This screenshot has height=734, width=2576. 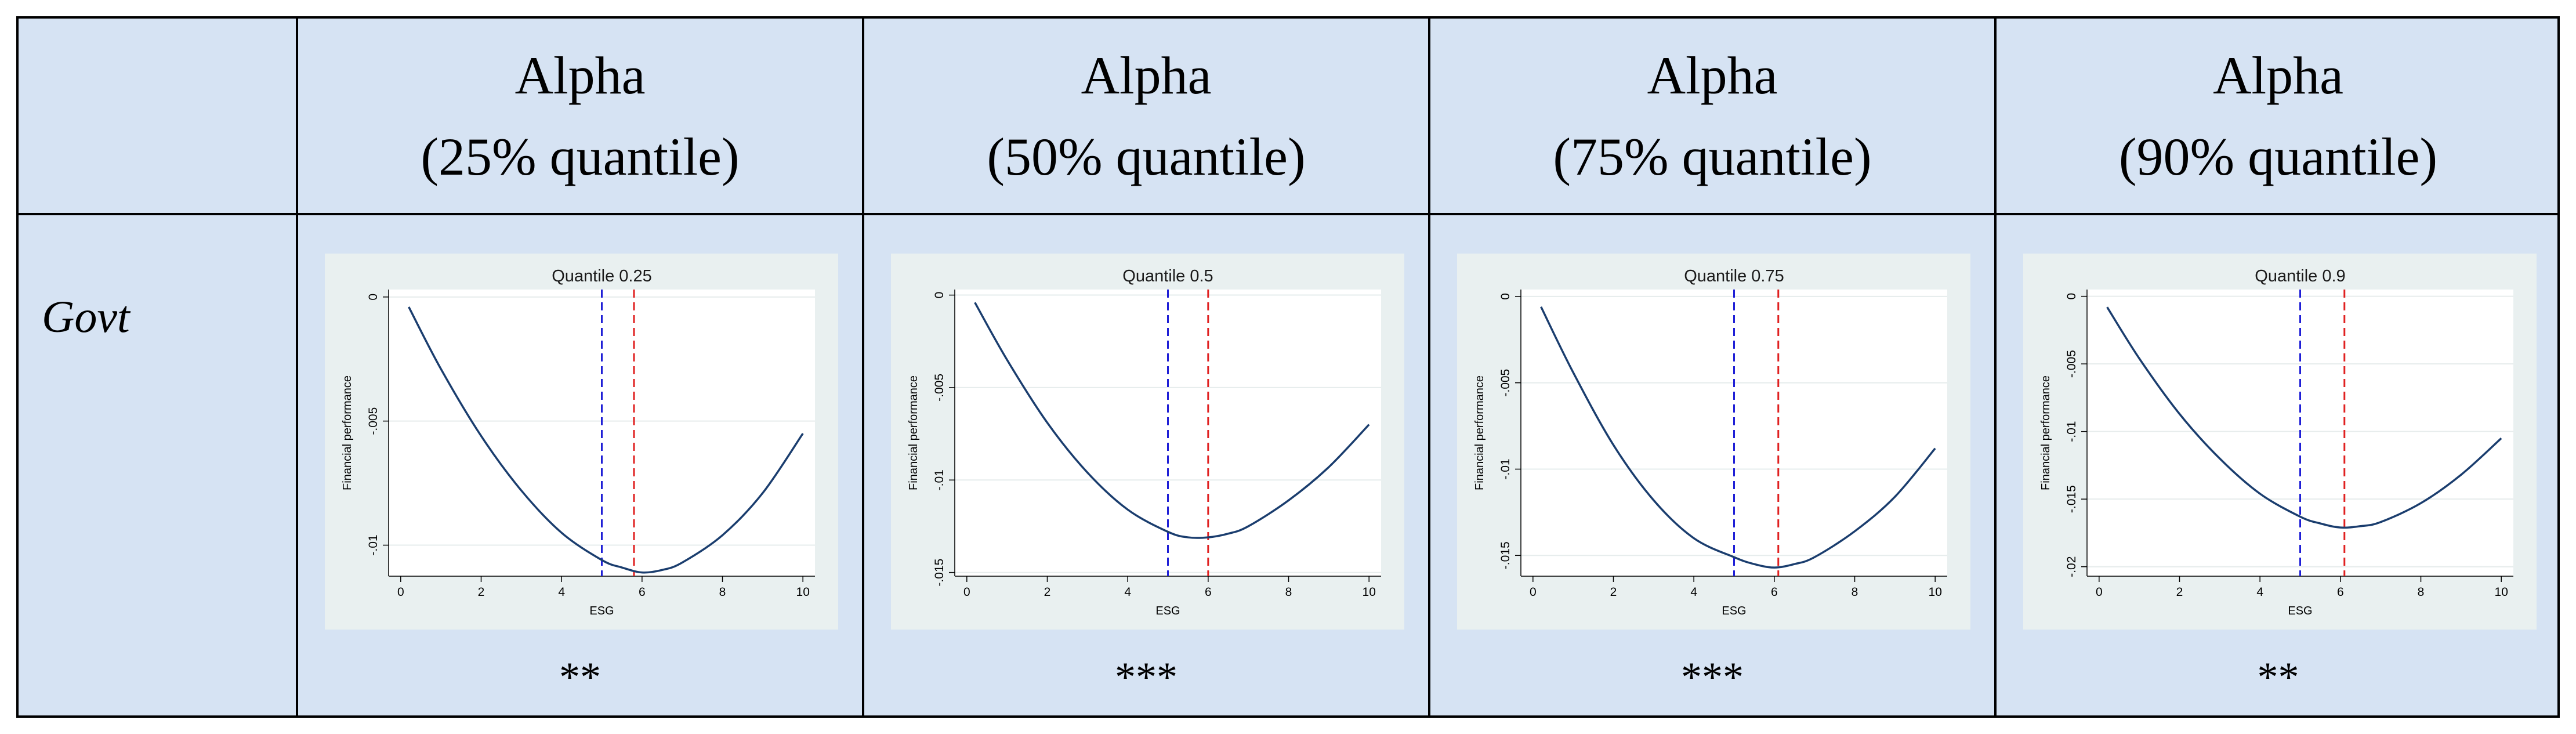 I want to click on row-label: Govt, so click(x=86, y=316).